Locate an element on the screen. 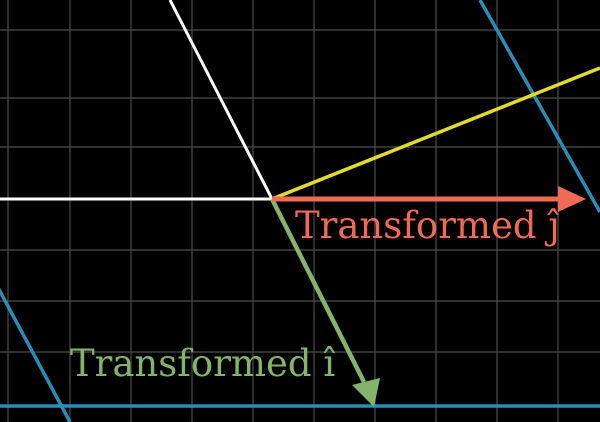  transformed-i-shaft is located at coordinates (318, 290).